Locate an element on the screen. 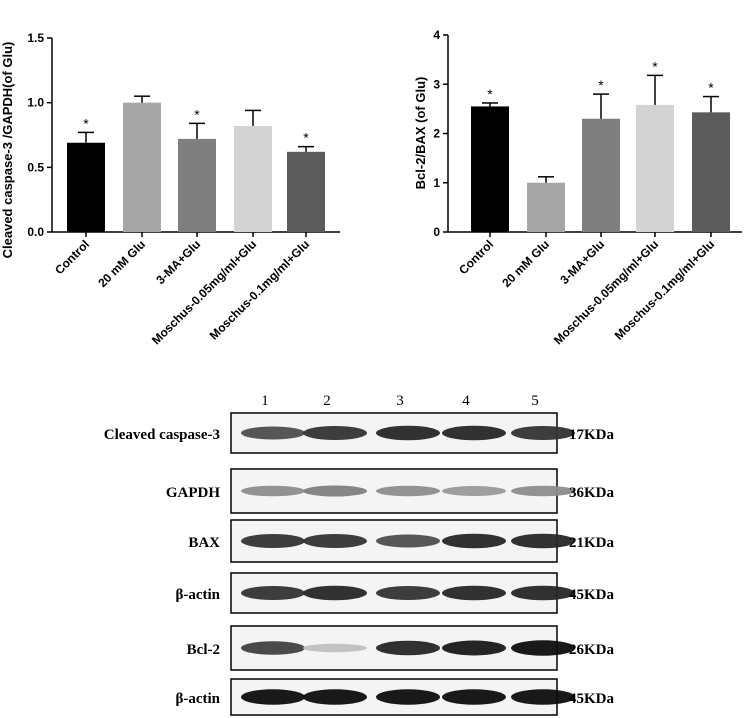 The image size is (751, 718). blot-row-1: Cleaved caspase-3 17KDa is located at coordinates (359, 433).